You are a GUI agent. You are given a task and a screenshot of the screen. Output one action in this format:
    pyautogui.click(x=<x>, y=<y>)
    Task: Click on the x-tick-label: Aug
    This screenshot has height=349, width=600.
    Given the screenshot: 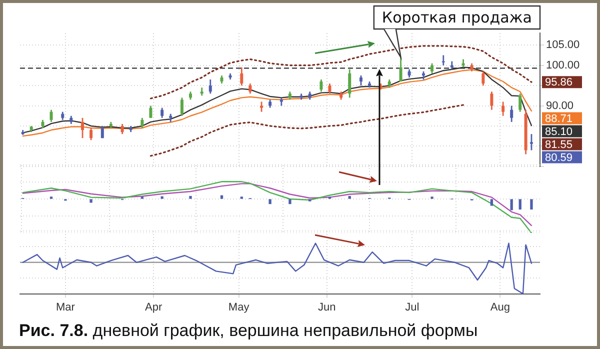 What is the action you would take?
    pyautogui.click(x=500, y=307)
    